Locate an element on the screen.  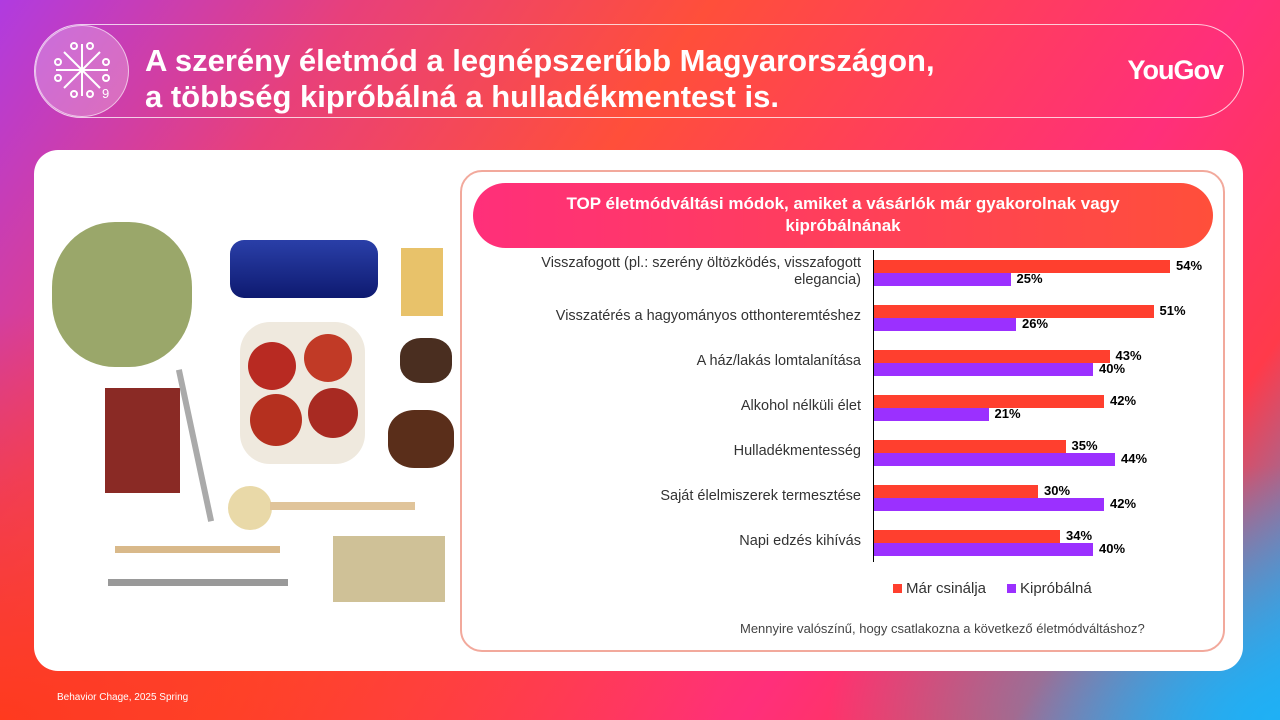
brush-handle-image is located at coordinates (342, 506).